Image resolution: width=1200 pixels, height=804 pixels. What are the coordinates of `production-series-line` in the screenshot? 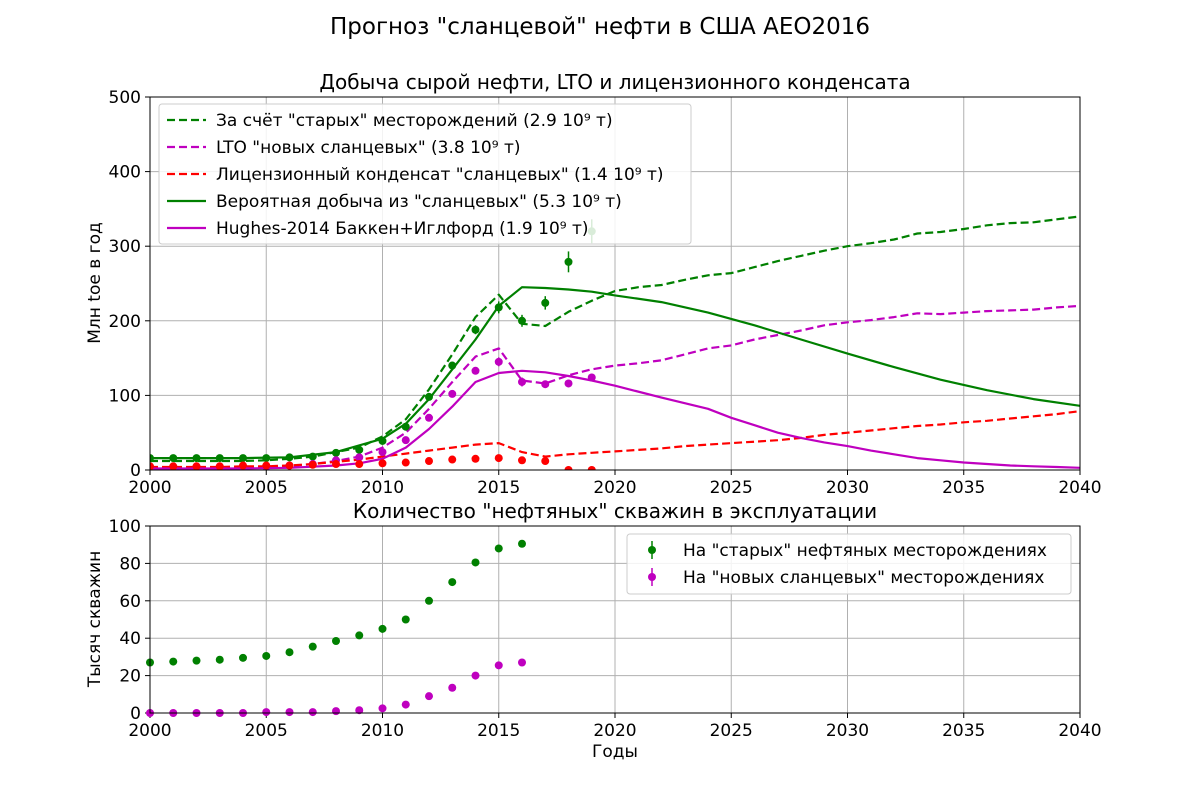 It's located at (615, 419).